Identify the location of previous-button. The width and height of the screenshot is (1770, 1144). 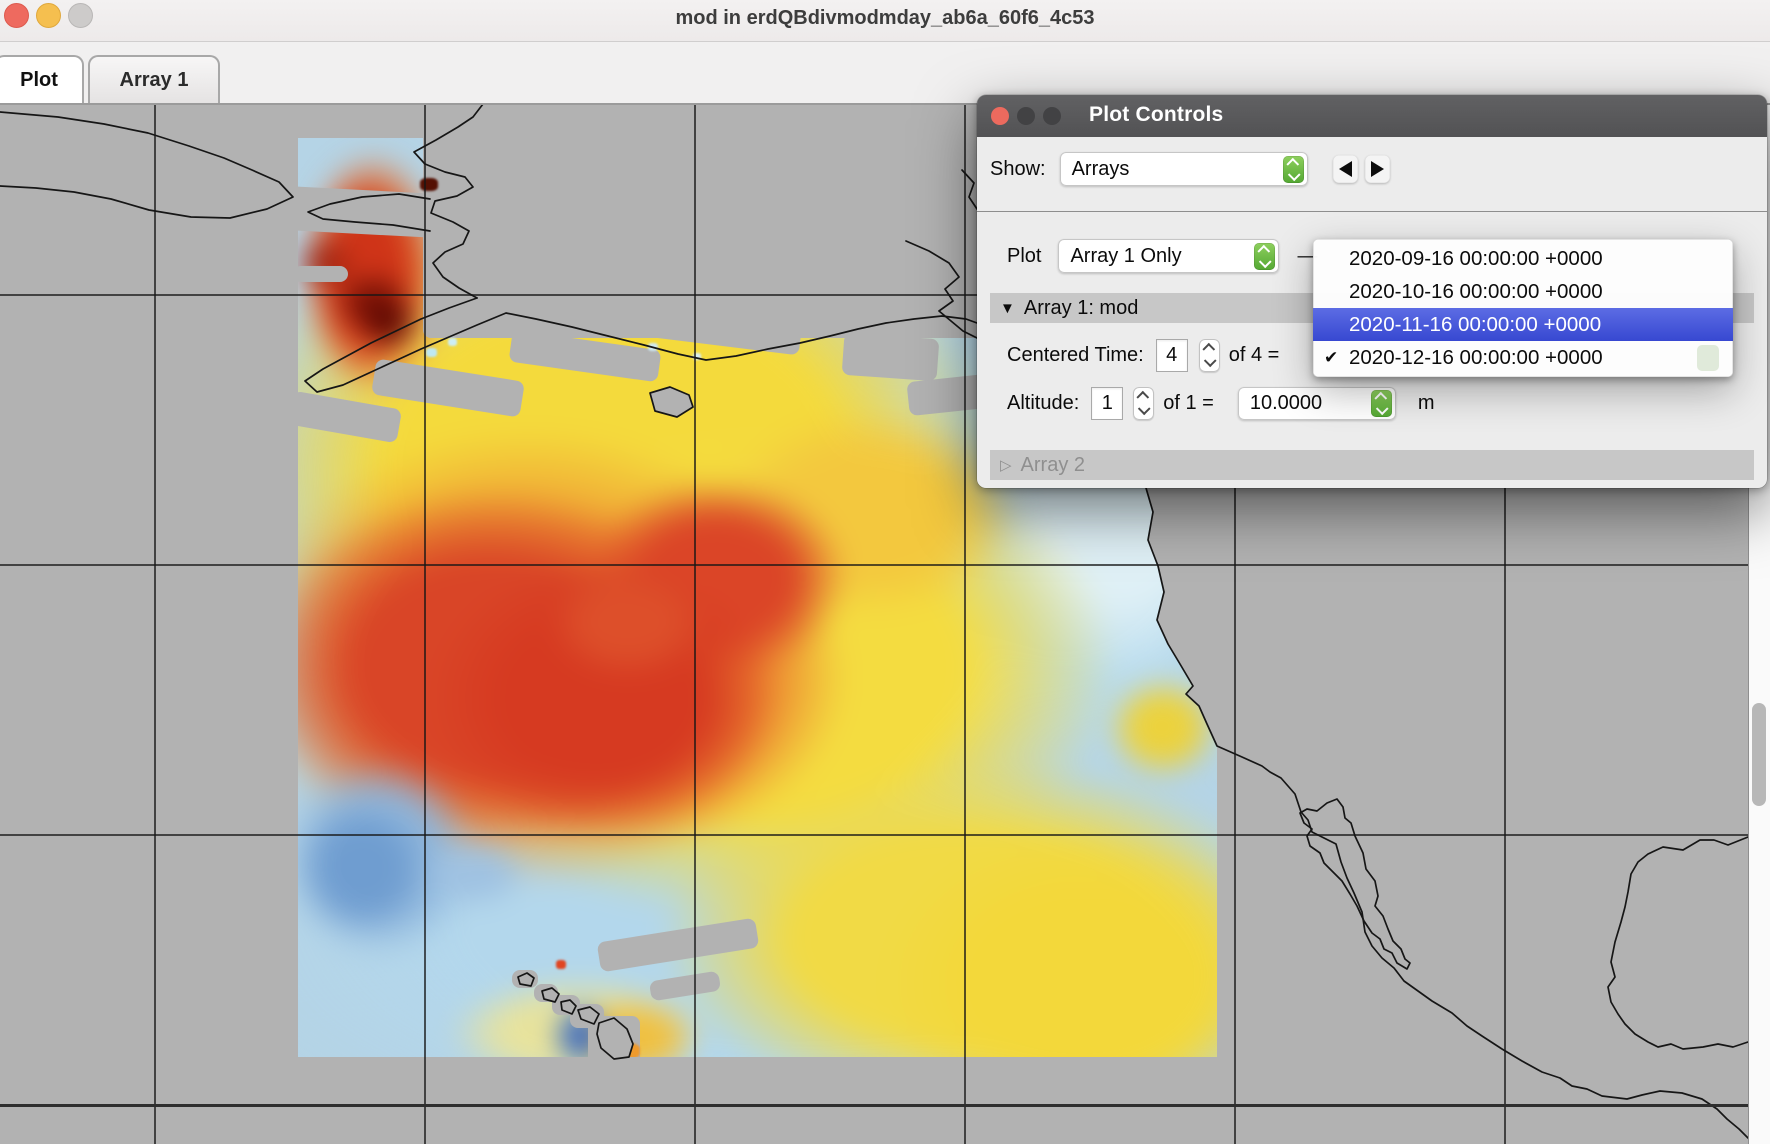
(1345, 169).